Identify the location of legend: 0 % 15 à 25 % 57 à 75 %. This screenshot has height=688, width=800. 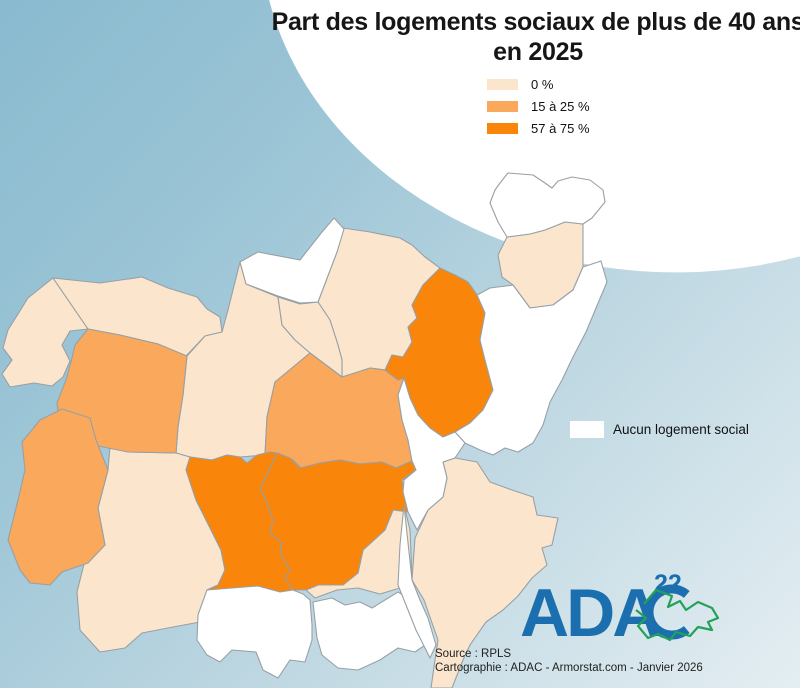
(538, 106).